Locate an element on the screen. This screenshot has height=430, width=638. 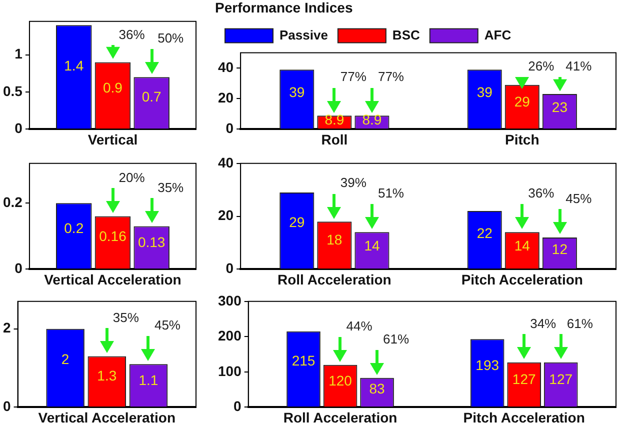
data-label: 2 is located at coordinates (65, 358).